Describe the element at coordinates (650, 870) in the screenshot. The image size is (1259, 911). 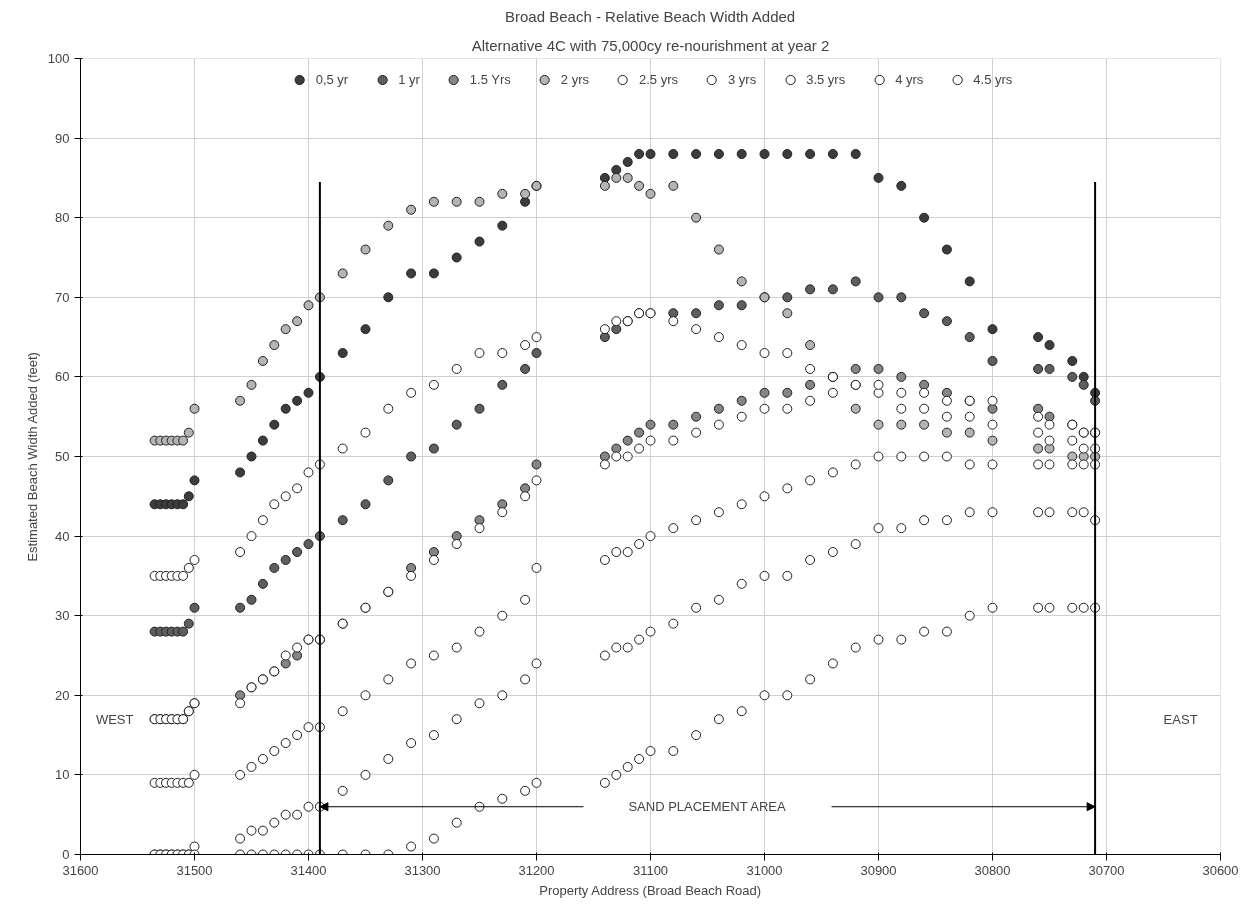
I see `x-tick-label: 31100` at that location.